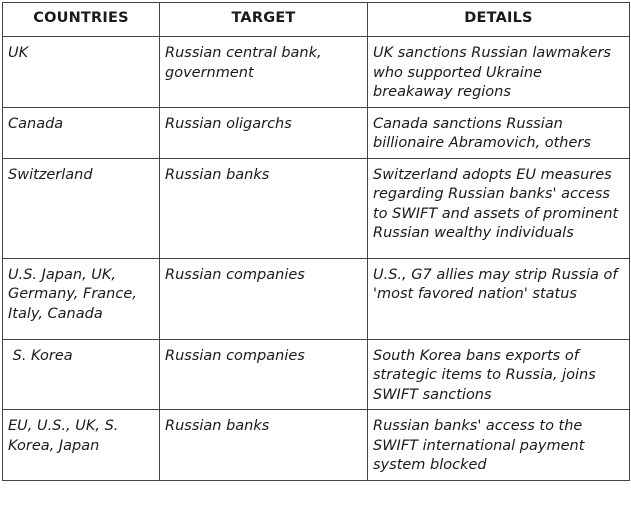  Describe the element at coordinates (498, 19) in the screenshot. I see `header-details: DETAILS` at that location.